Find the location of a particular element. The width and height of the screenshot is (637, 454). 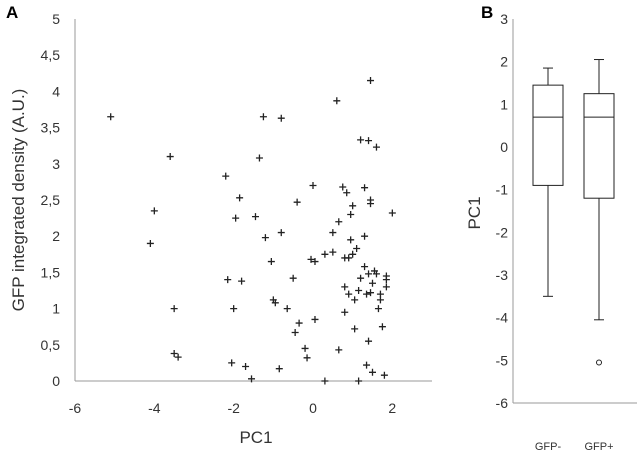

panel-a-label: A is located at coordinates (12, 12).